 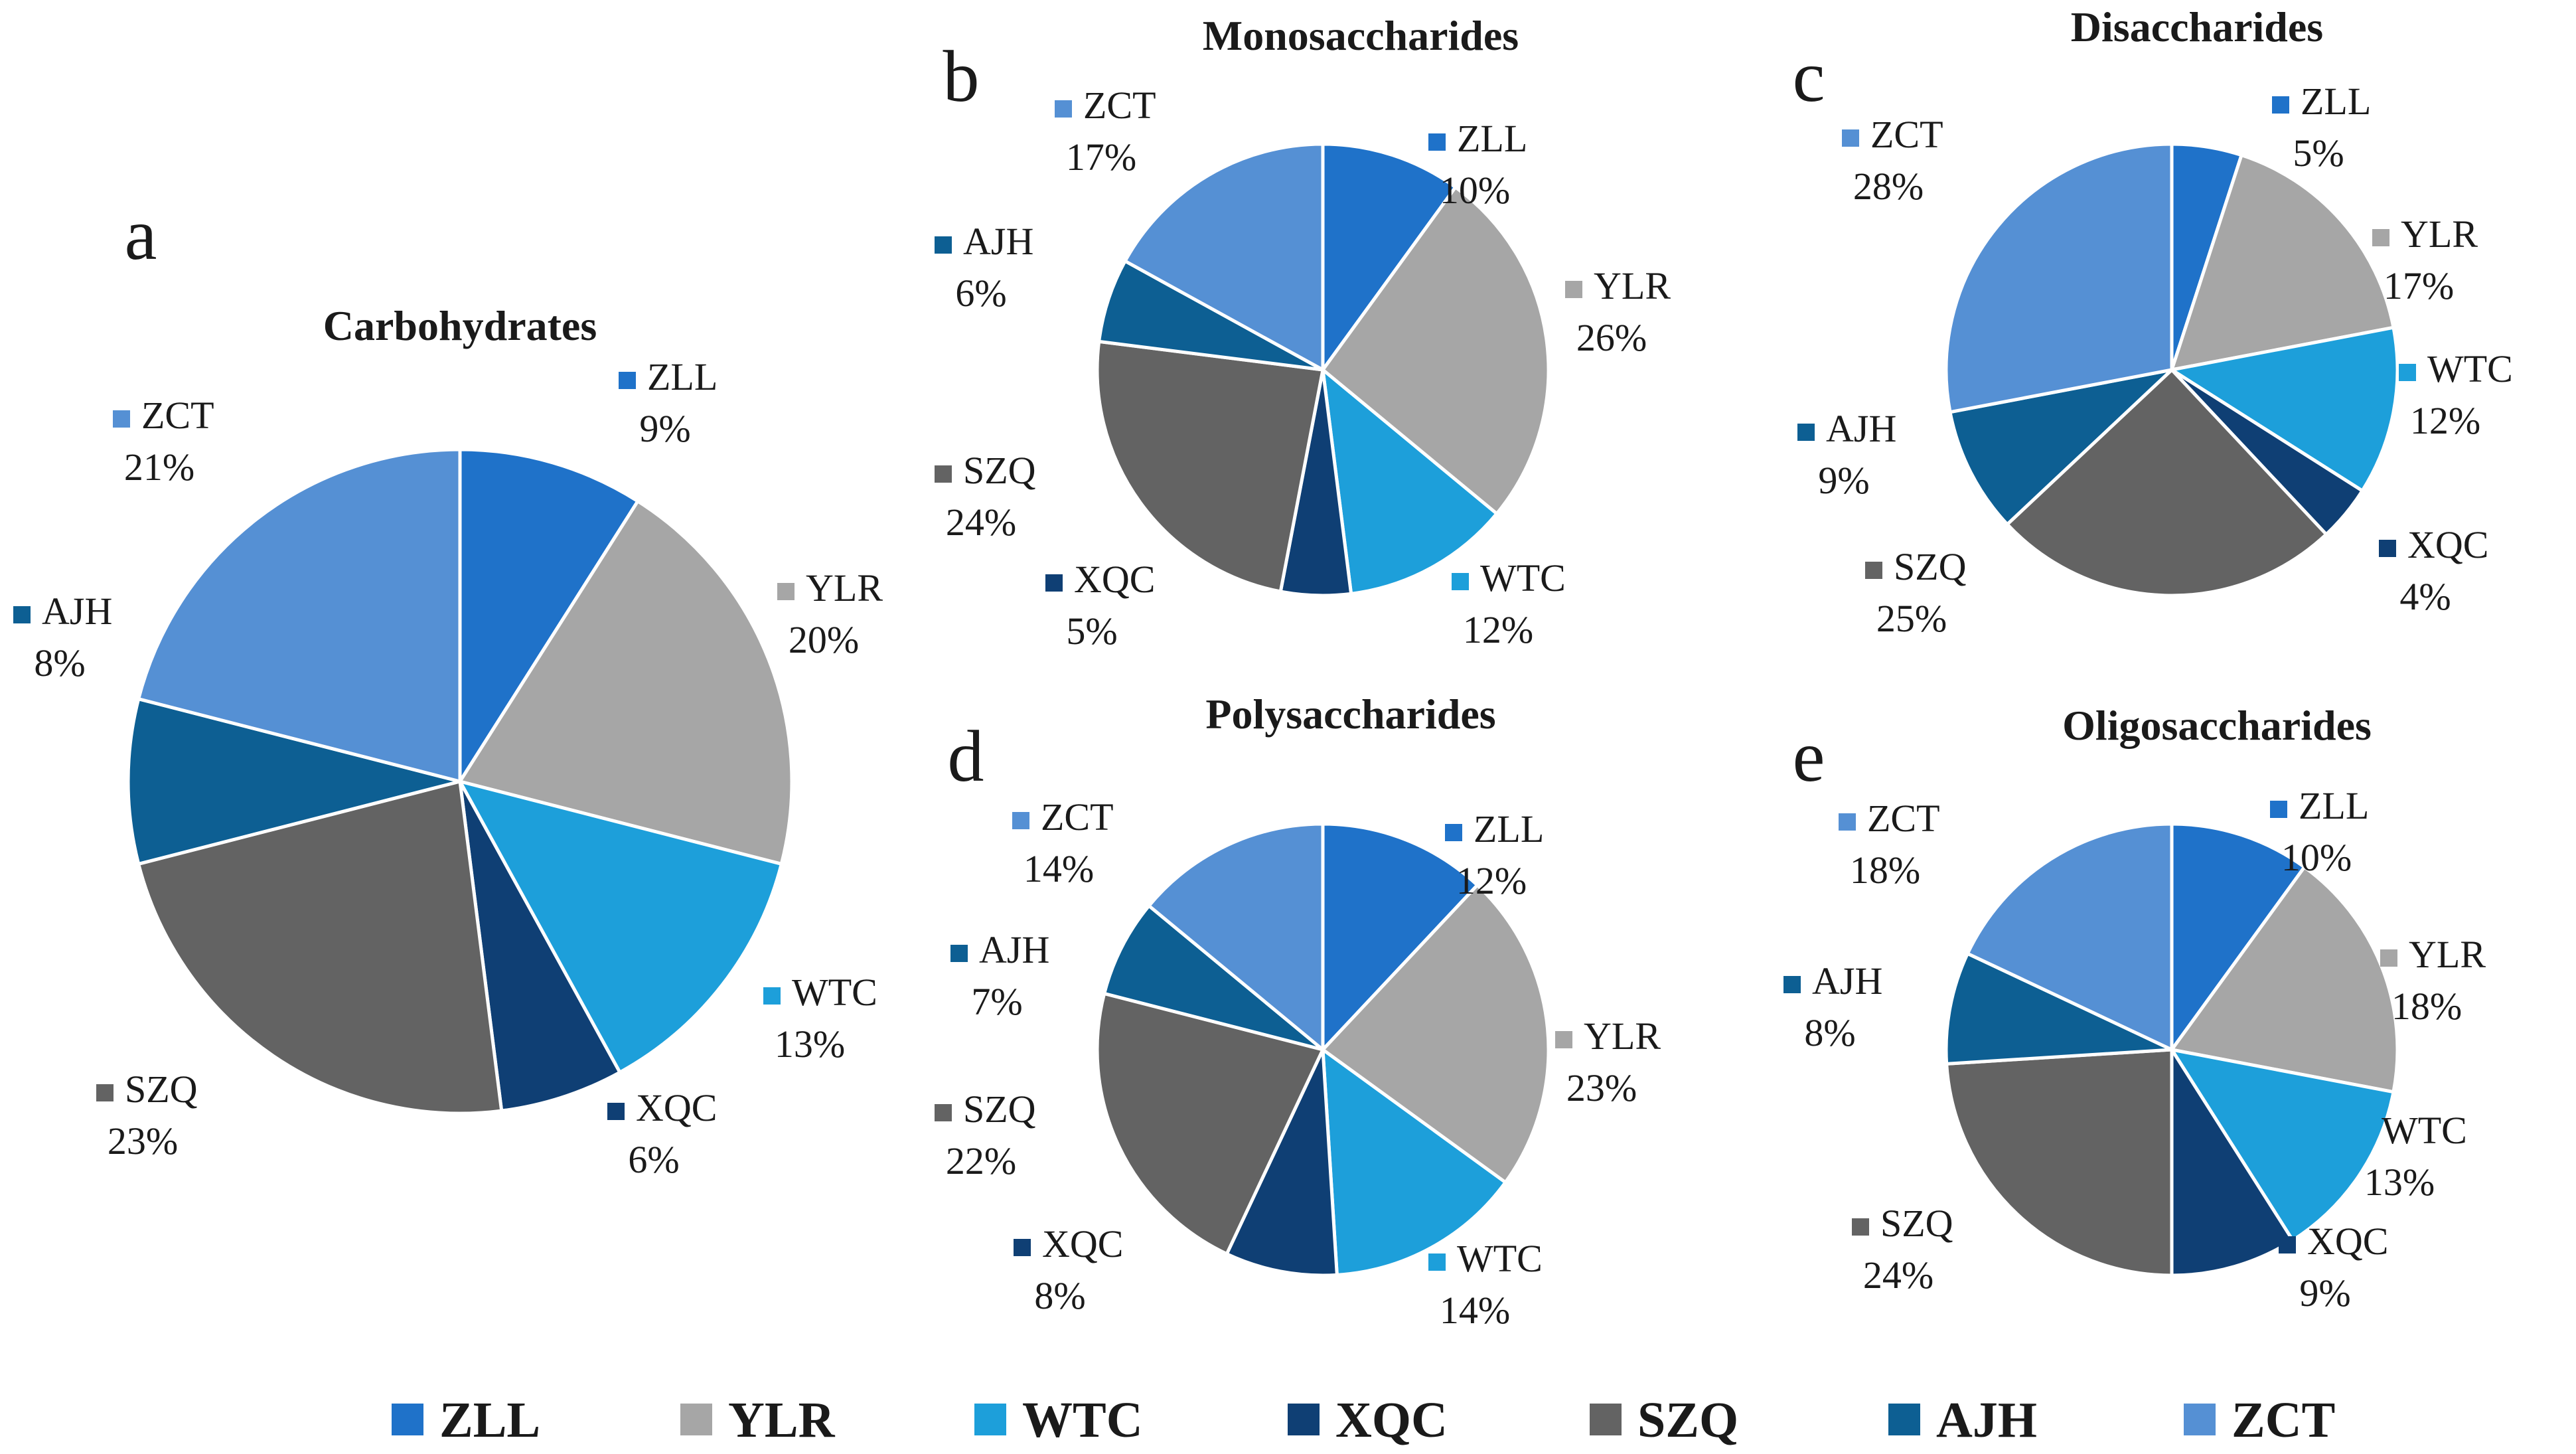 I want to click on label-percent: 24%, so click(x=981, y=522).